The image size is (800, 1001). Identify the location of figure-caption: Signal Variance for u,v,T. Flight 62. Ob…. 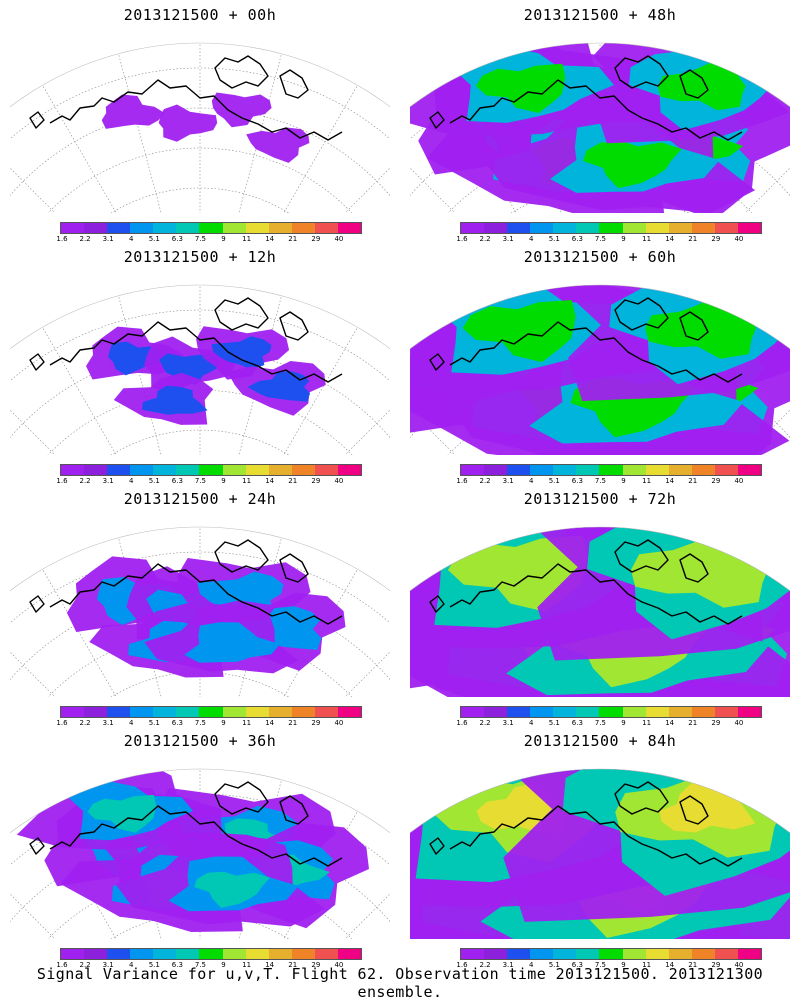
(400, 983).